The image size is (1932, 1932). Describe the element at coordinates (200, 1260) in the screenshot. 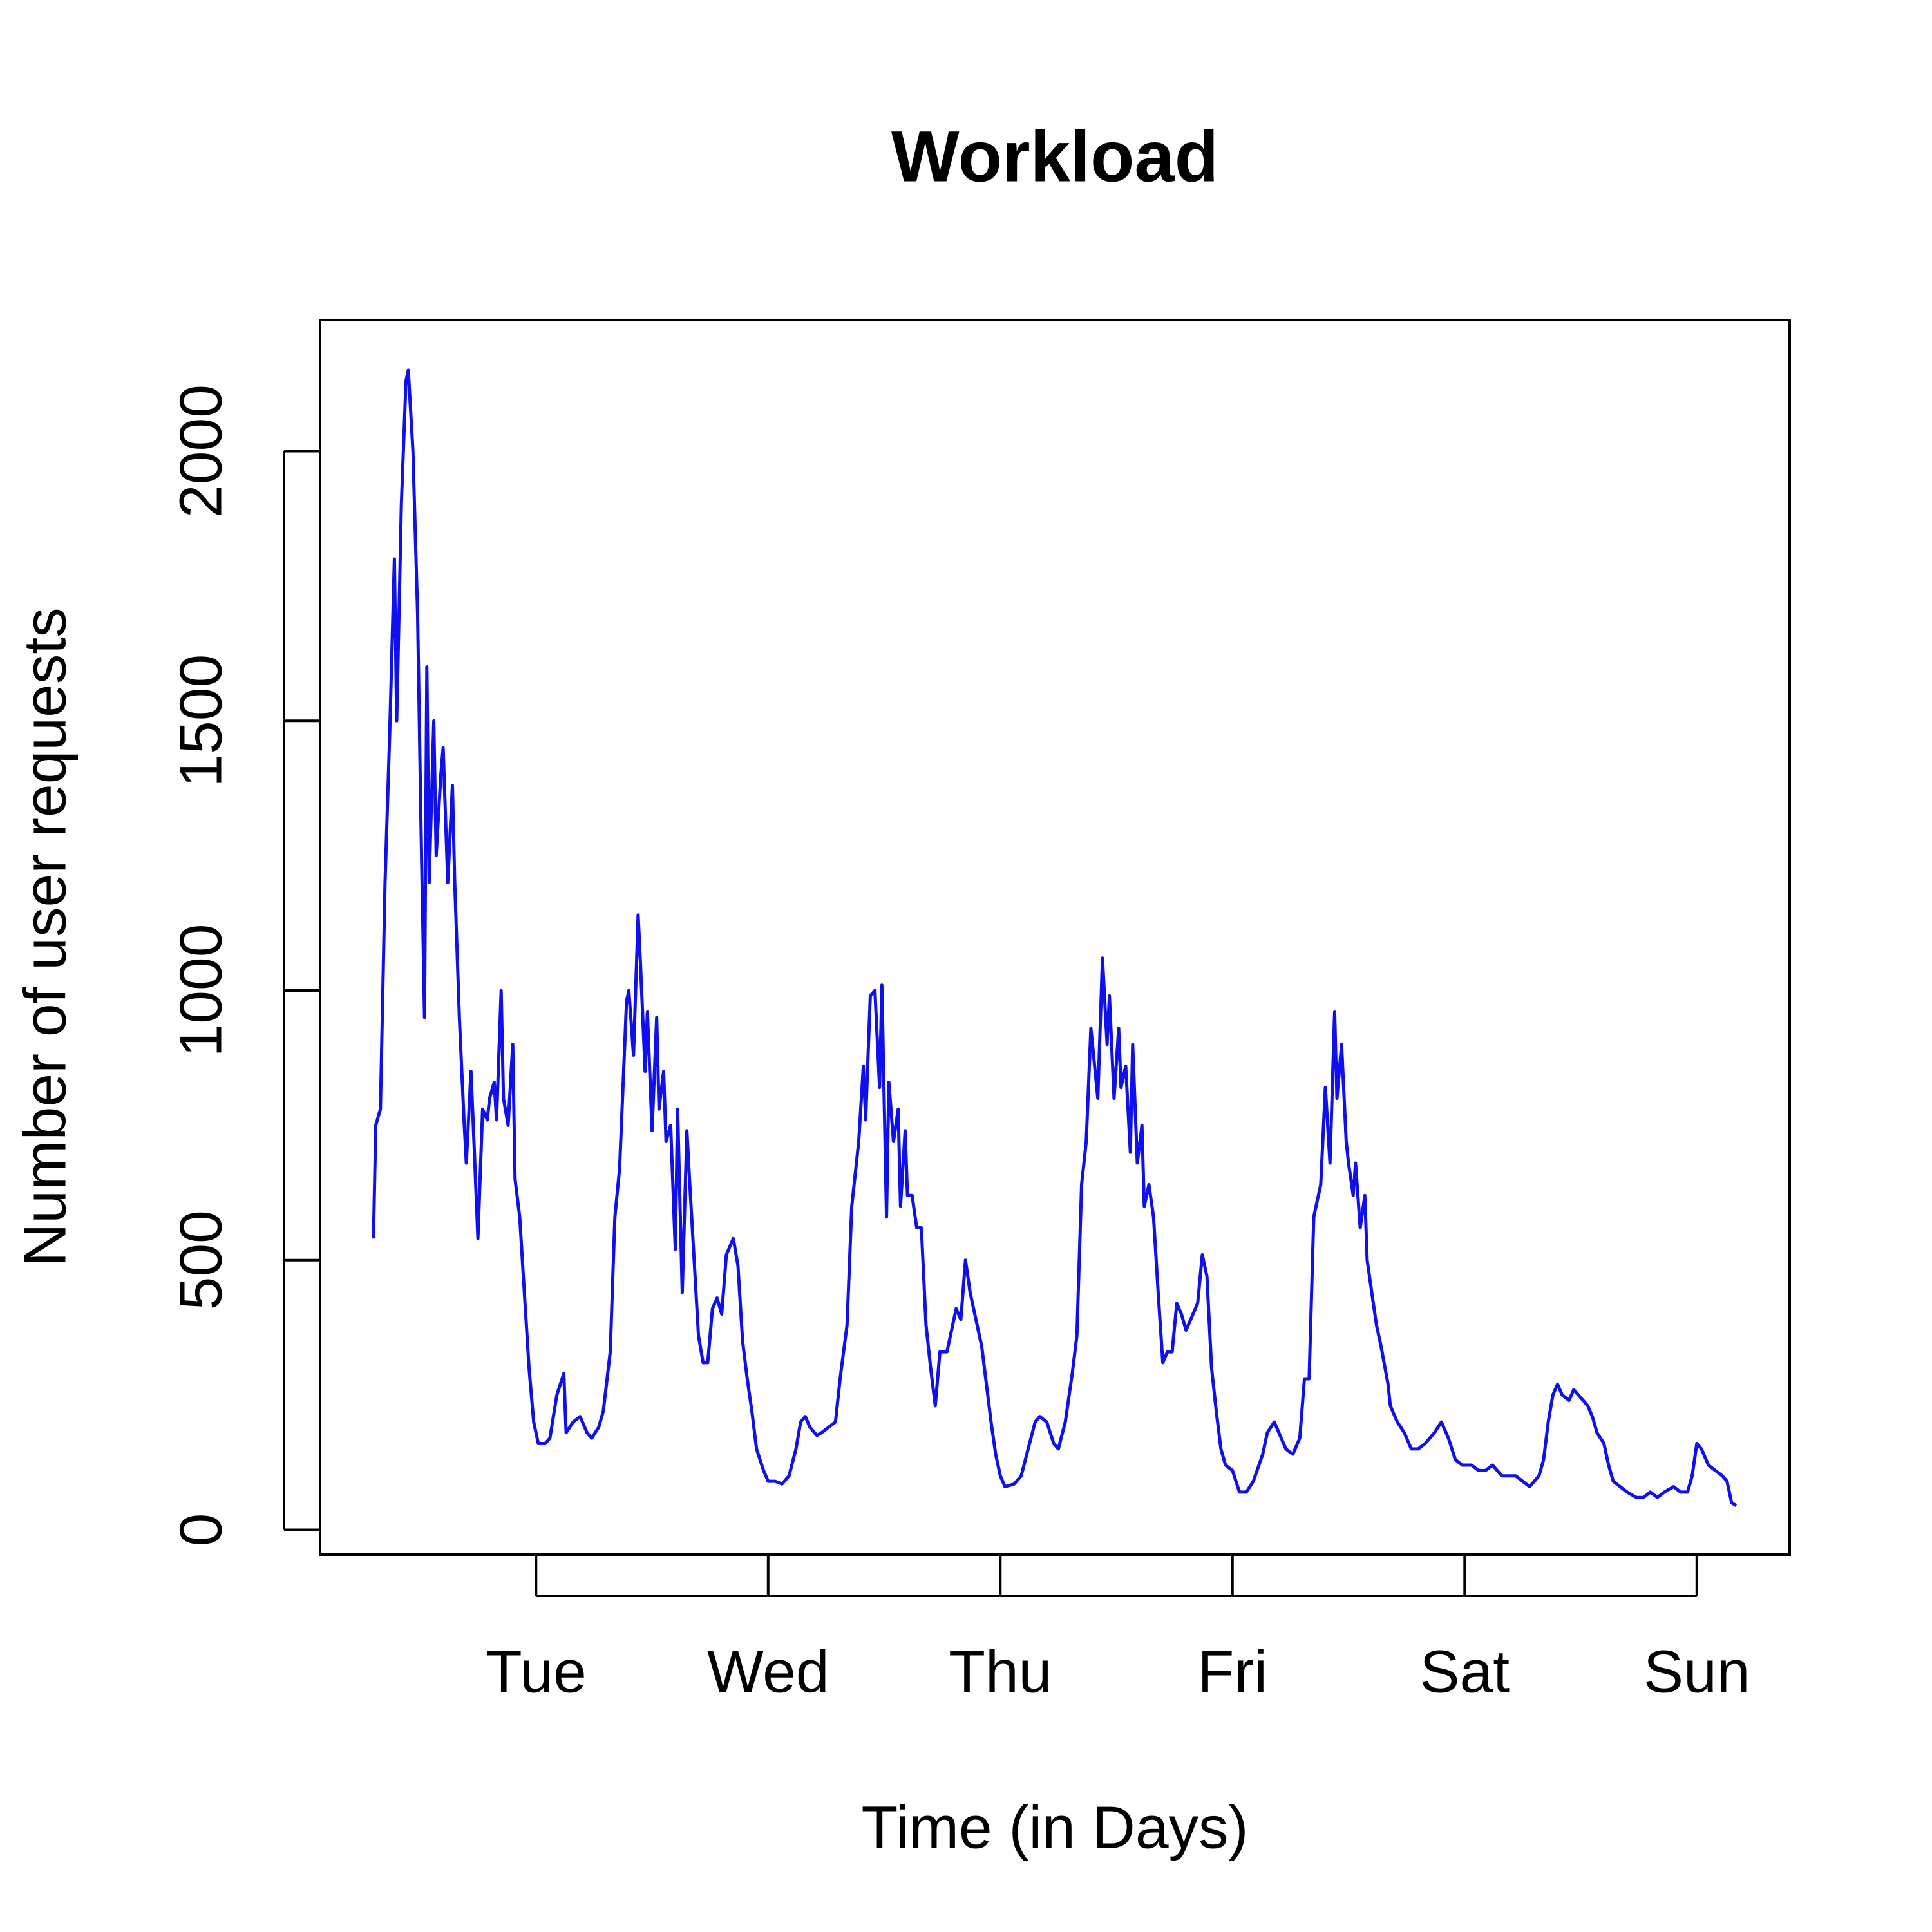

I see `y-tick-label: 500` at that location.